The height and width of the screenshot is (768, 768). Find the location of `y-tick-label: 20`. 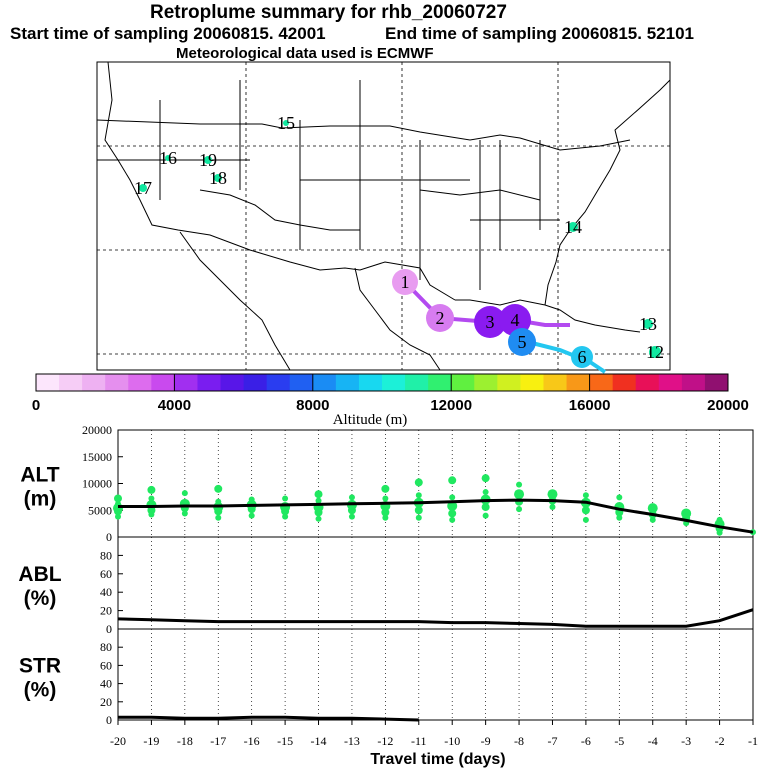

y-tick-label: 20 is located at coordinates (106, 702).